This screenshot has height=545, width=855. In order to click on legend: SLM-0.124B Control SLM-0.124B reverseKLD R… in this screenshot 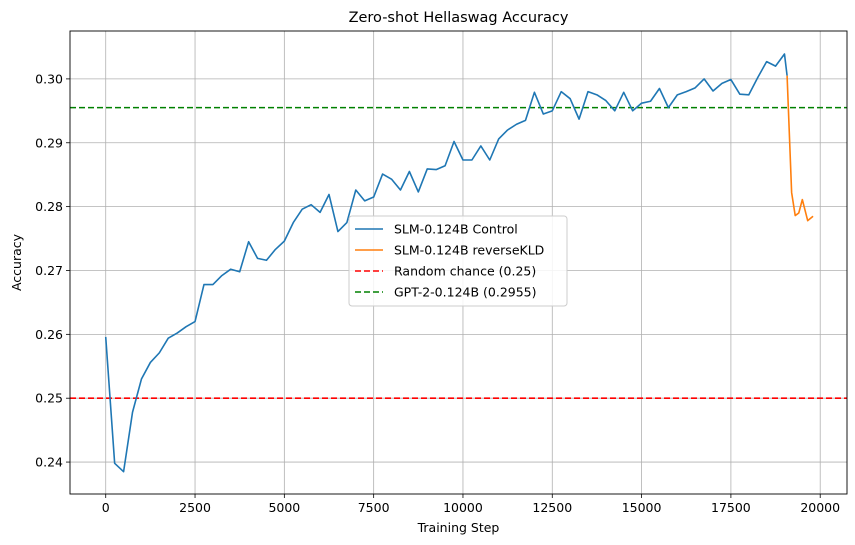, I will do `click(458, 261)`.